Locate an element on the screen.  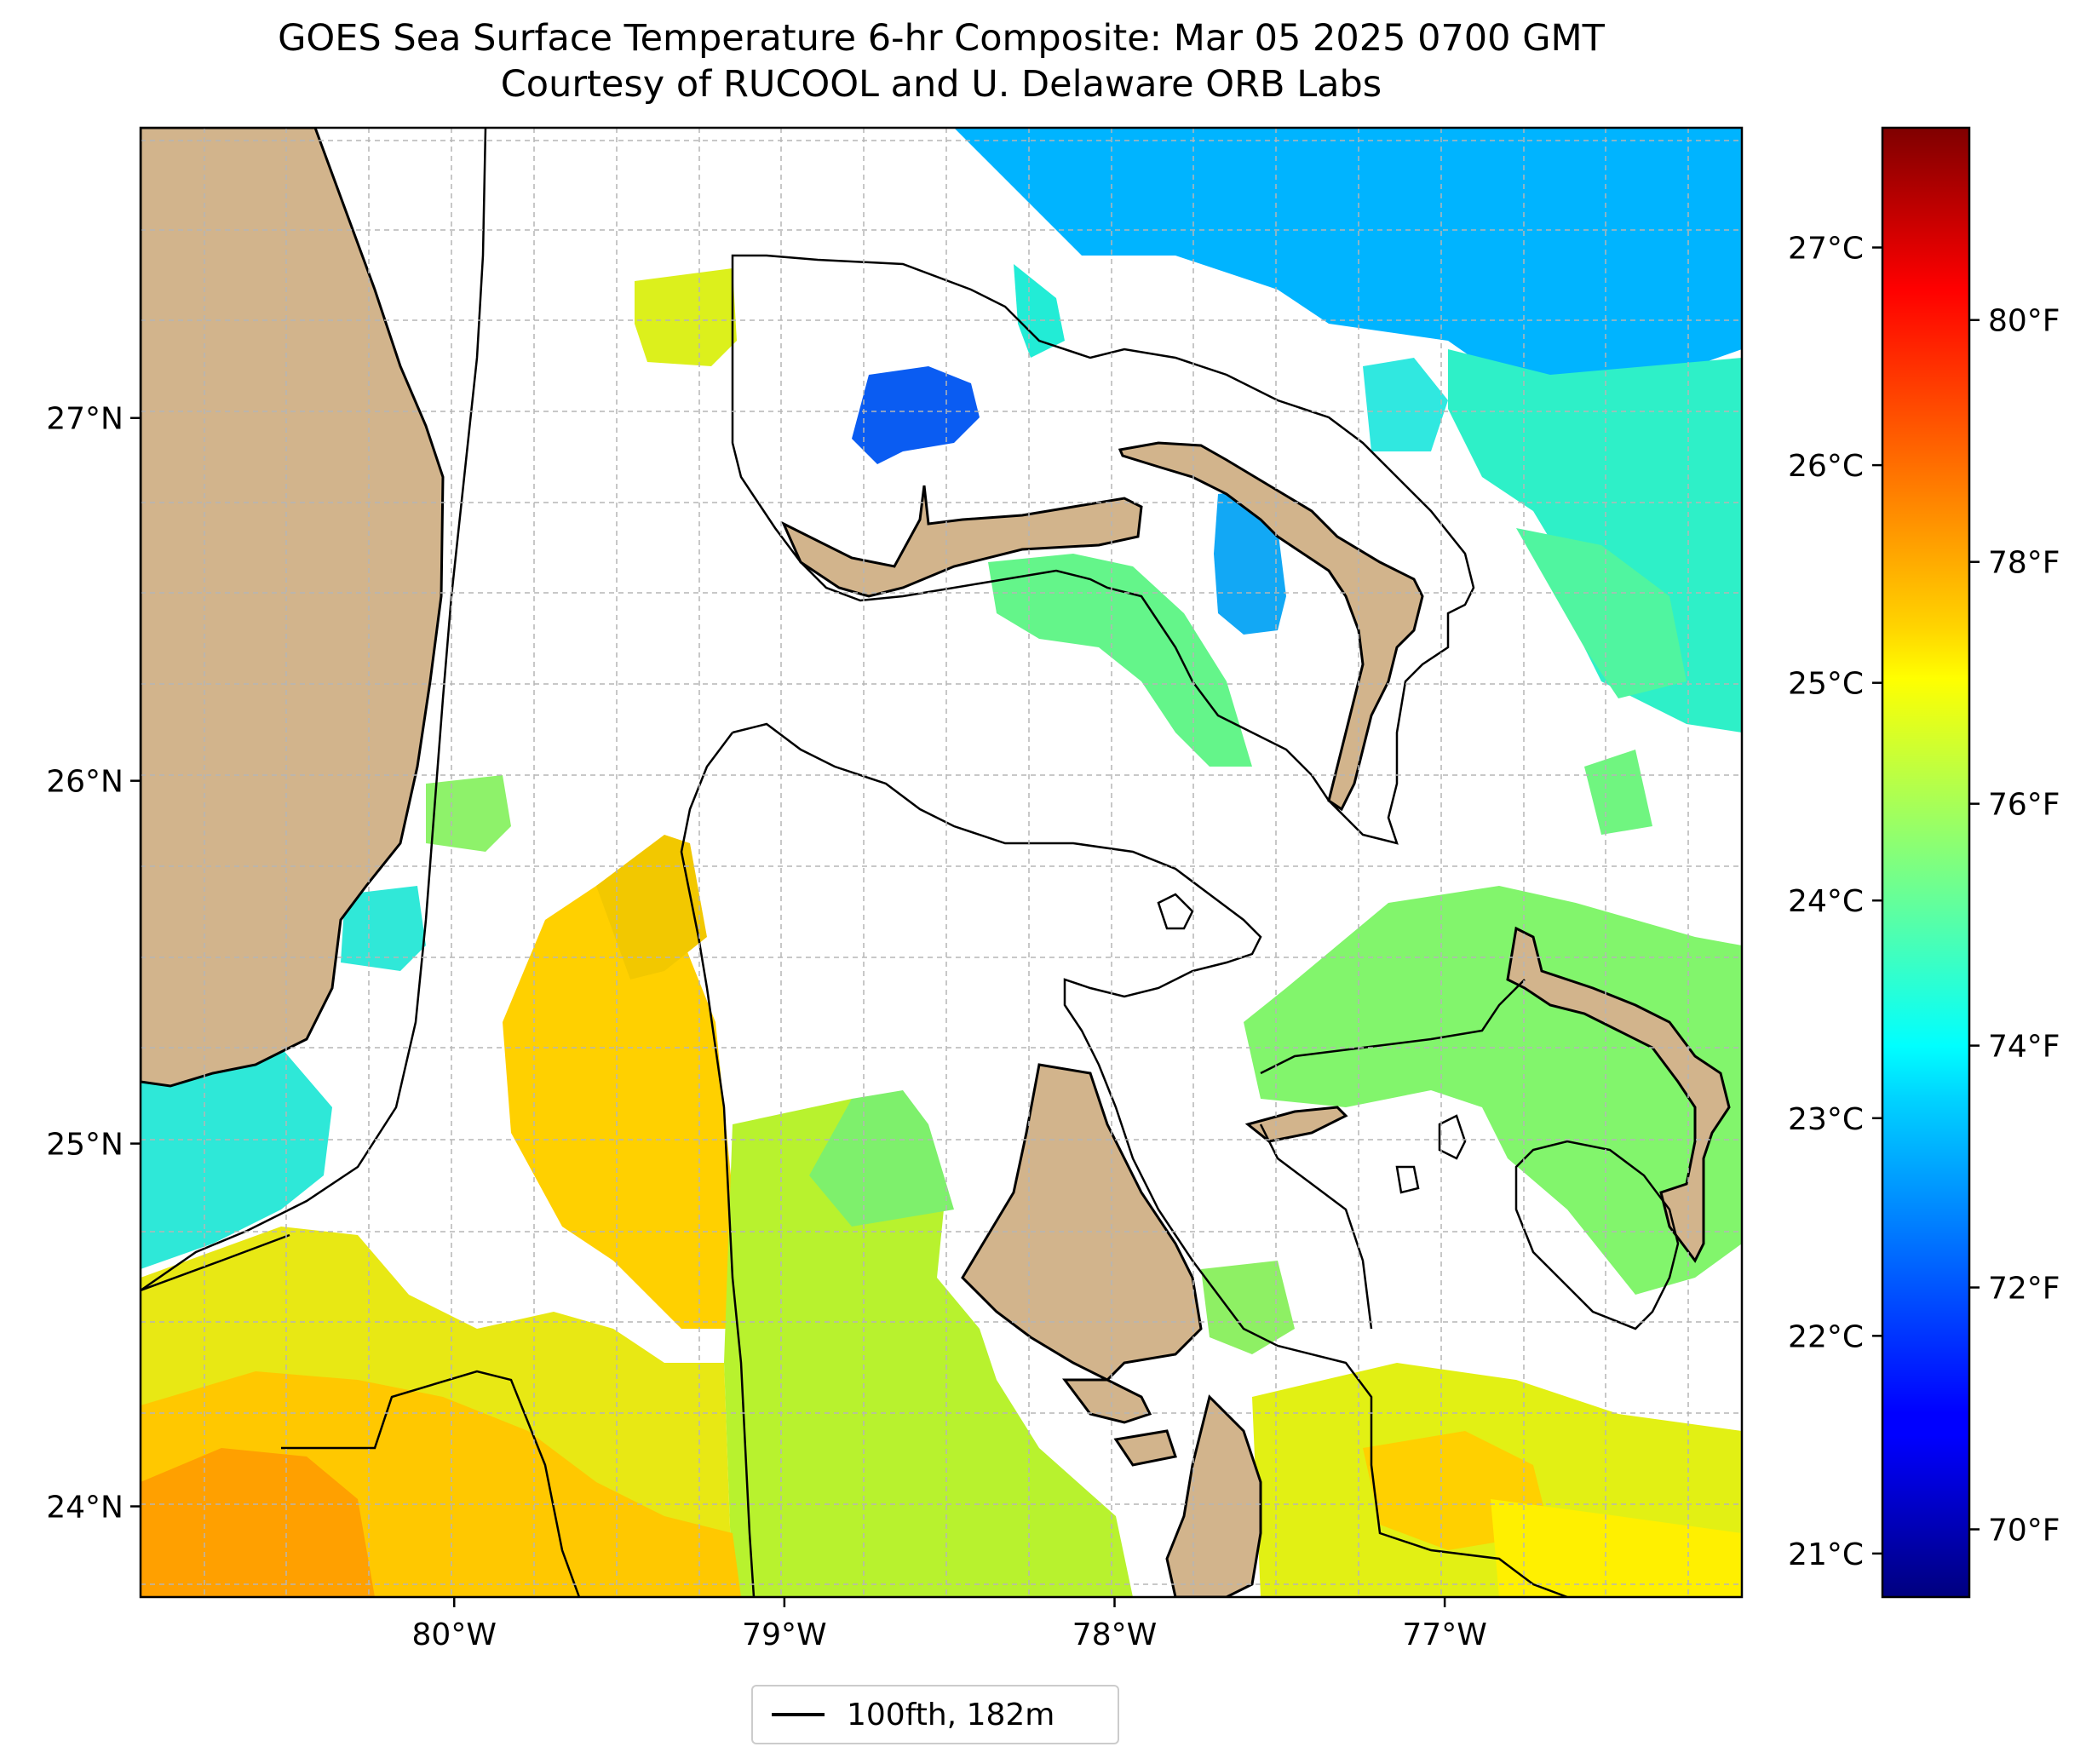
lon-tick-label: 80°W is located at coordinates (454, 1634).